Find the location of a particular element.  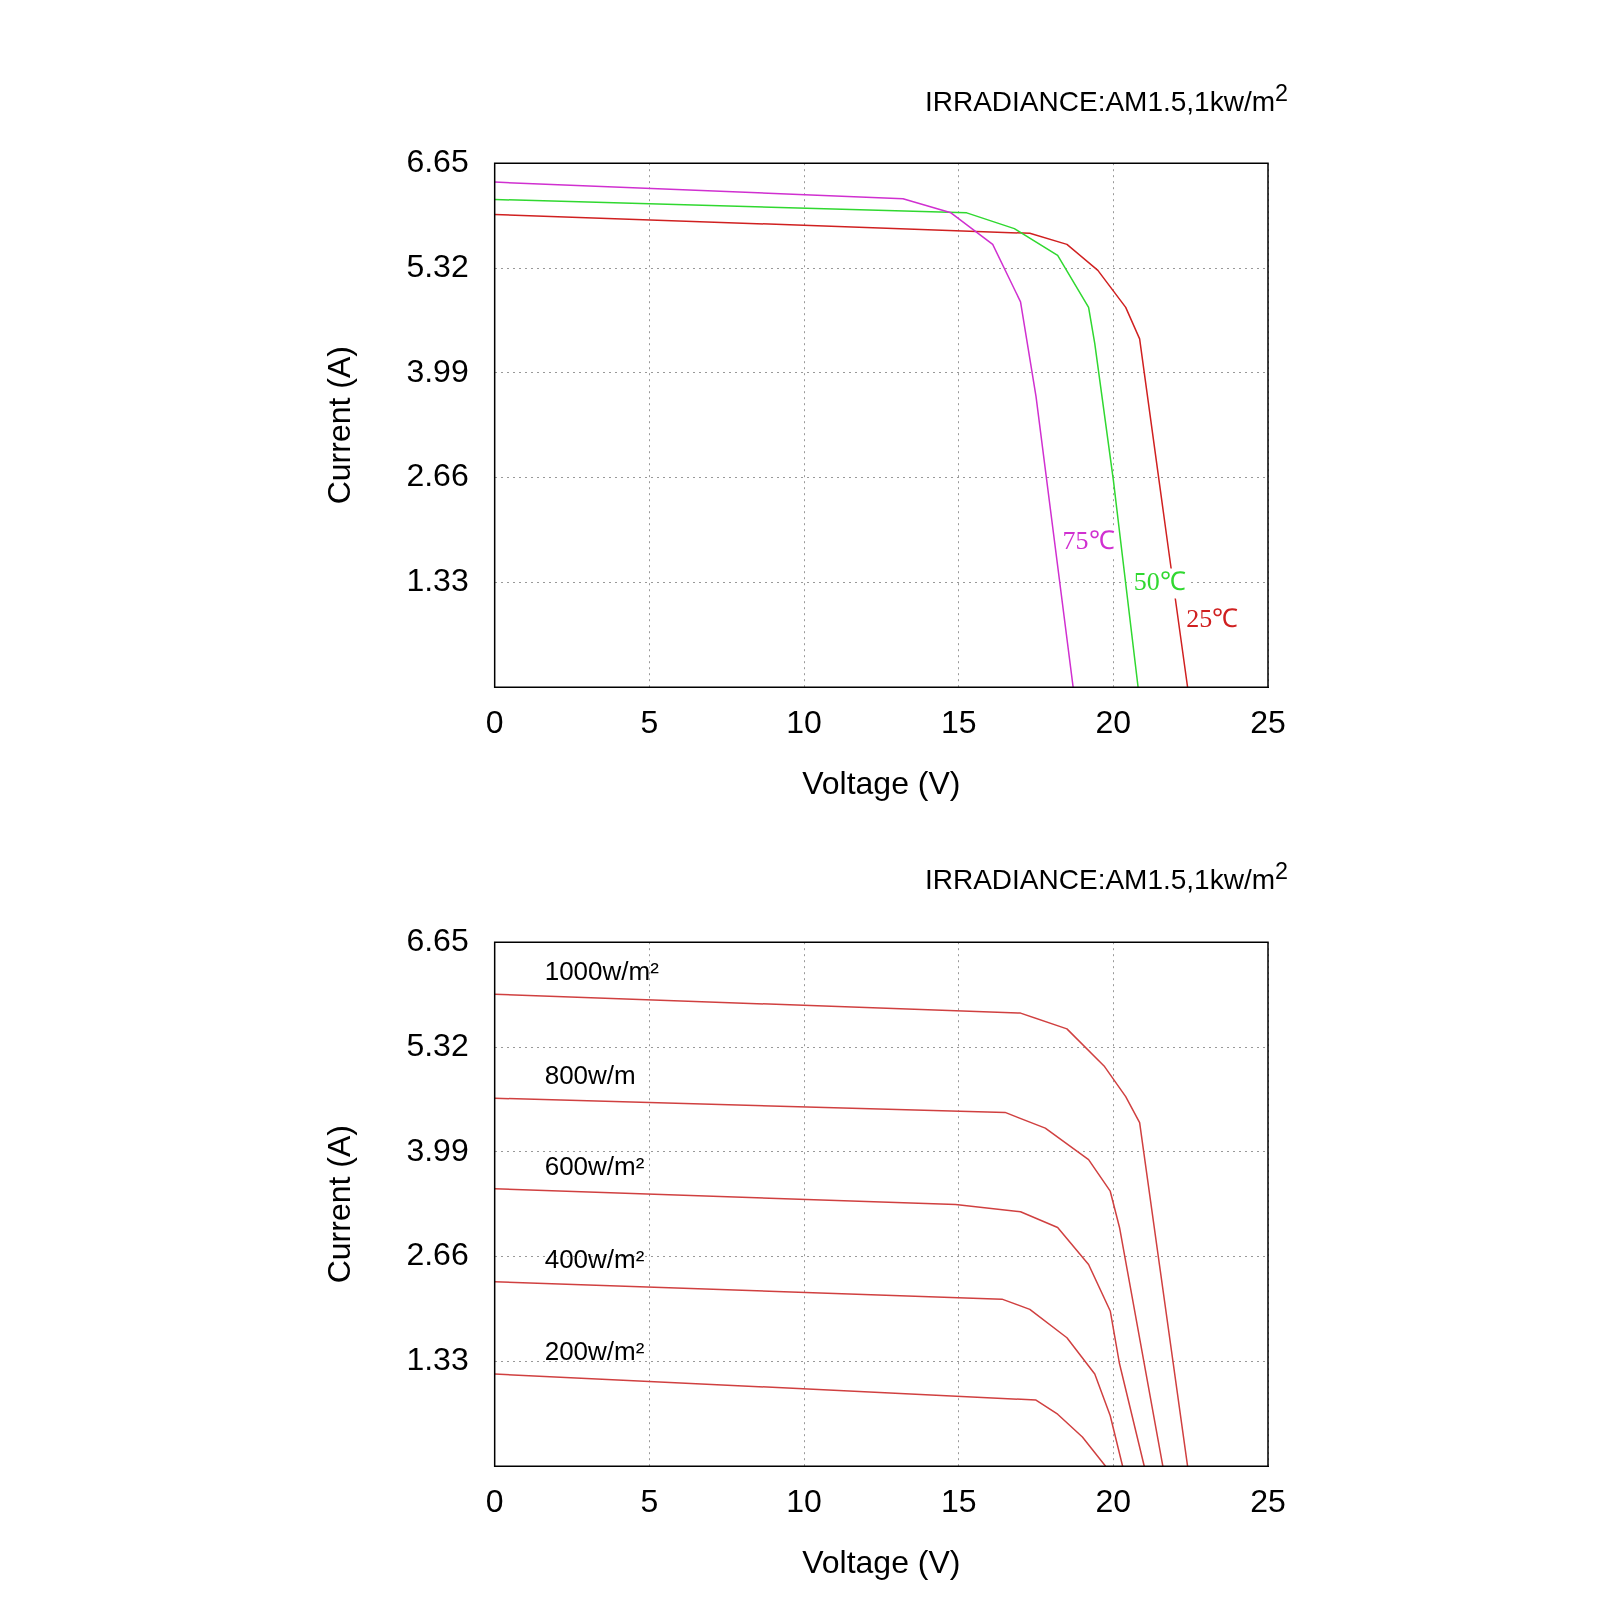

series-label: 600w/m² is located at coordinates (594, 1165).